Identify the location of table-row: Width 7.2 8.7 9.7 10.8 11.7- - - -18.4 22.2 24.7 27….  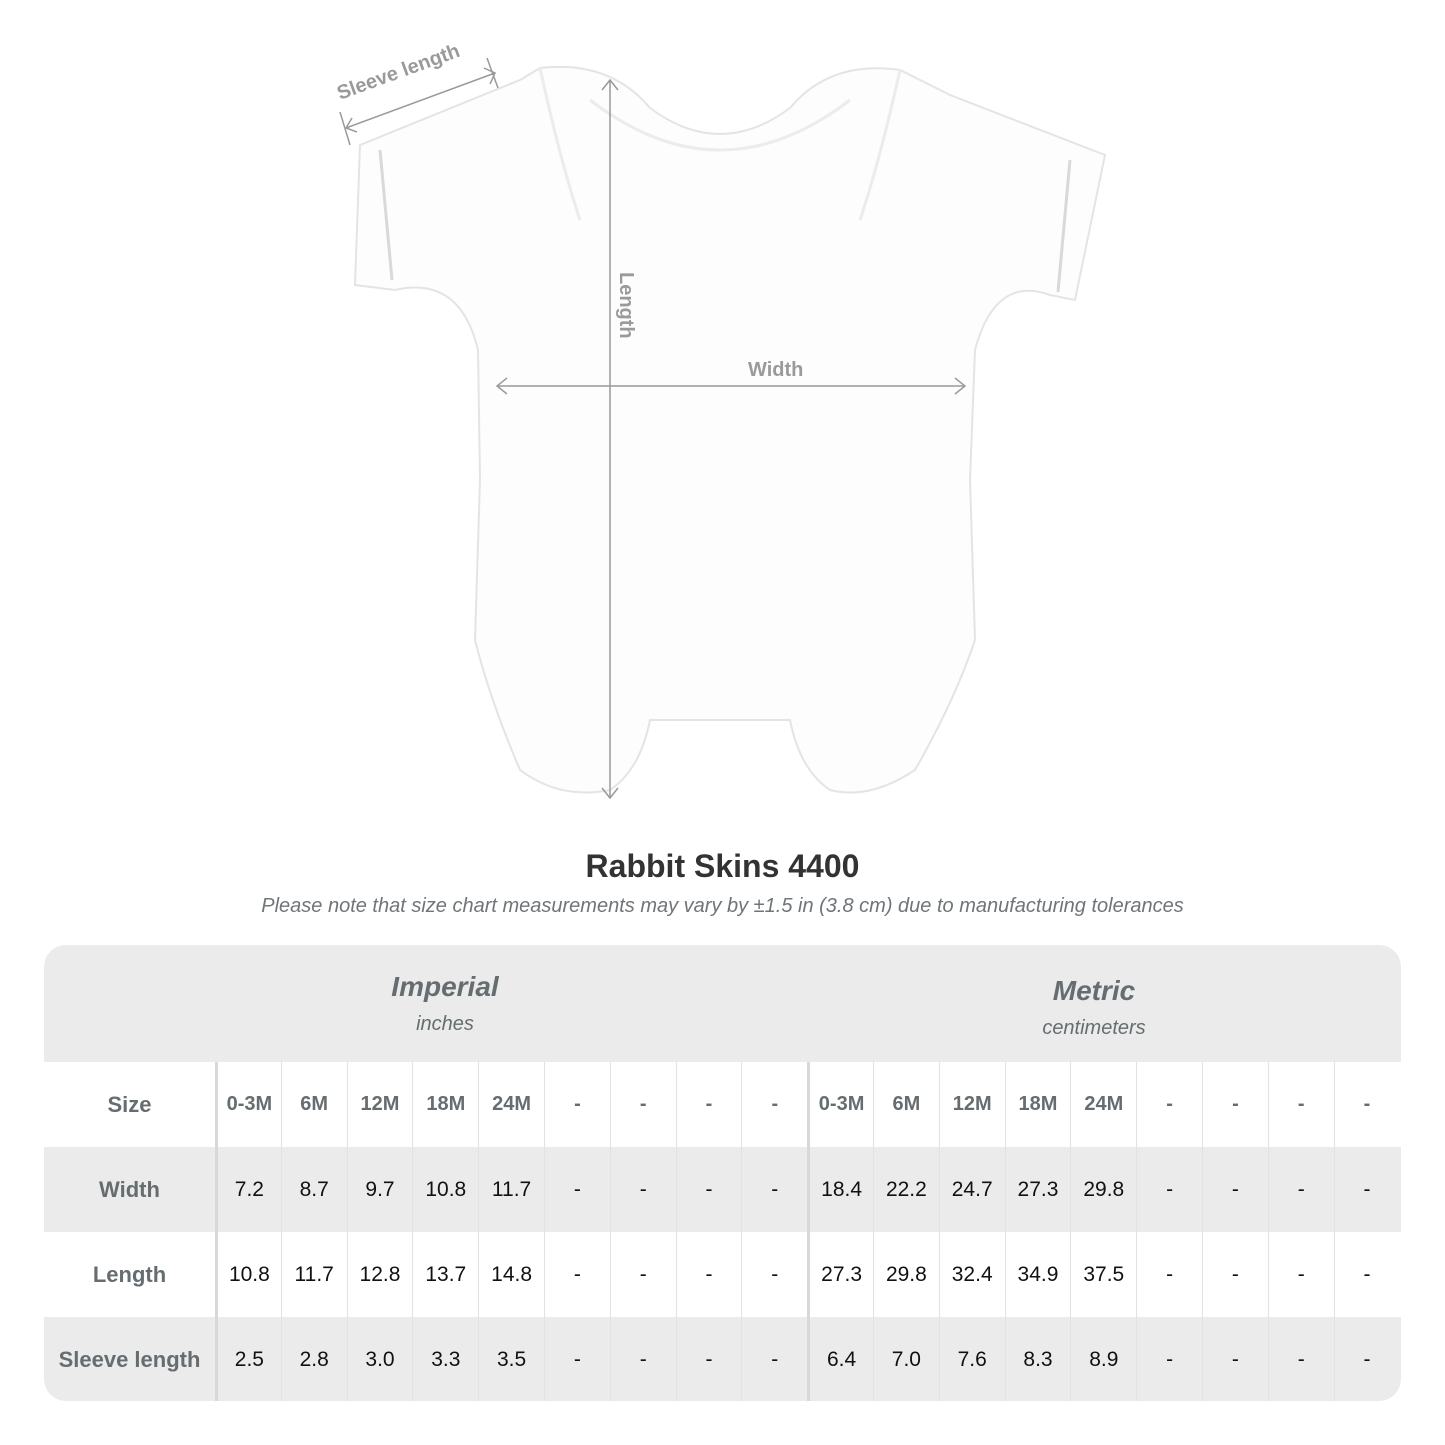
(722, 1189).